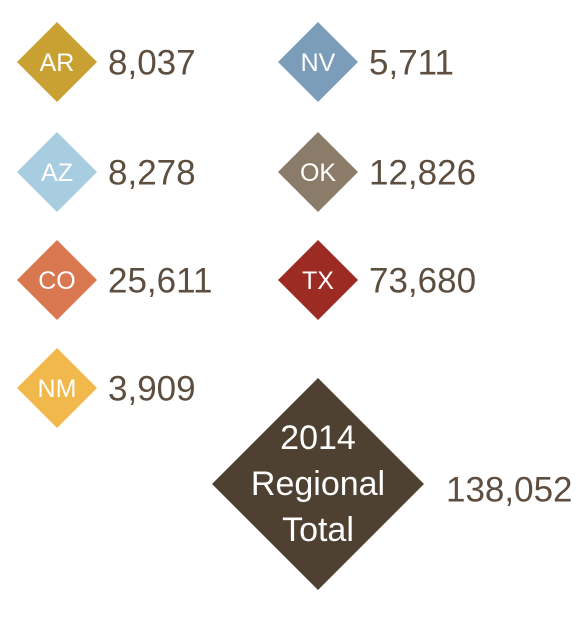 This screenshot has height=626, width=580. What do you see at coordinates (422, 281) in the screenshot?
I see `state-value: 73,680` at bounding box center [422, 281].